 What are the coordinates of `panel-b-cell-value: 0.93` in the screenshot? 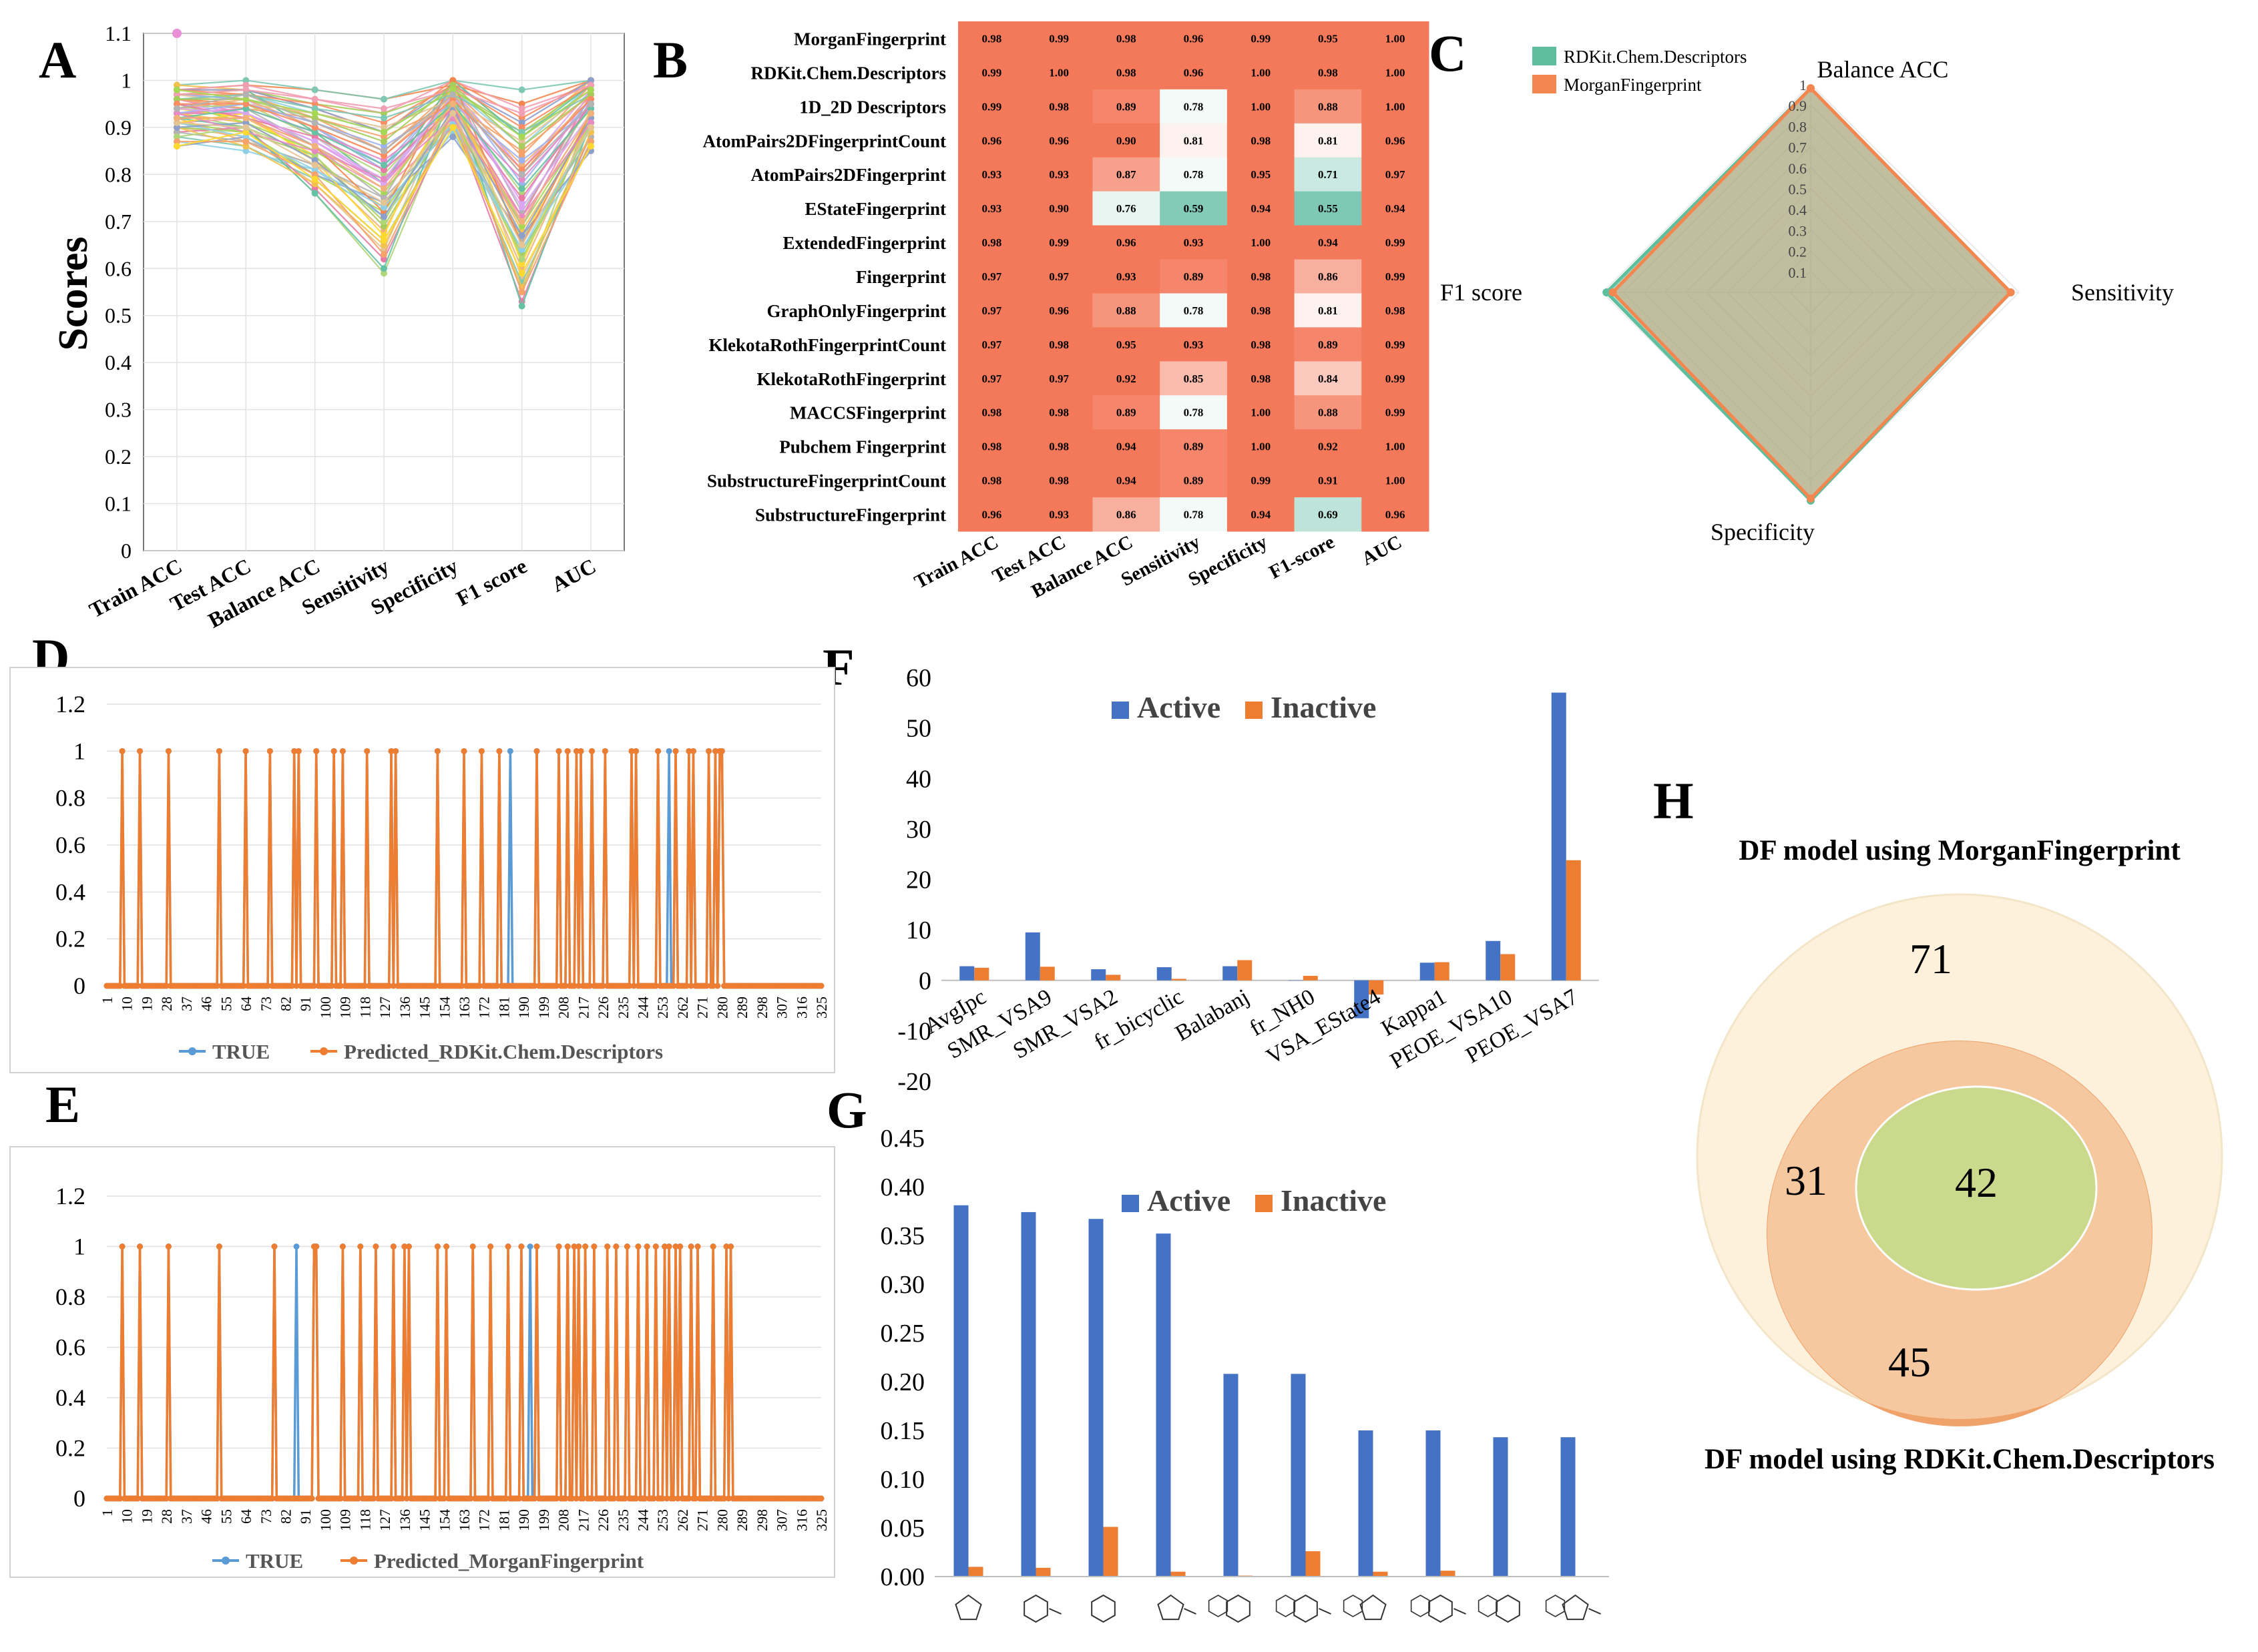 It's located at (1059, 515).